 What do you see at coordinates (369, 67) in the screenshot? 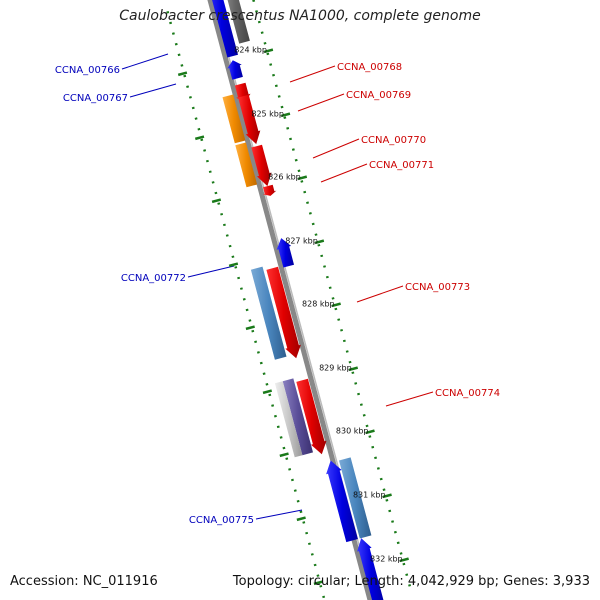
I see `gene-label: CCNA_00768` at bounding box center [369, 67].